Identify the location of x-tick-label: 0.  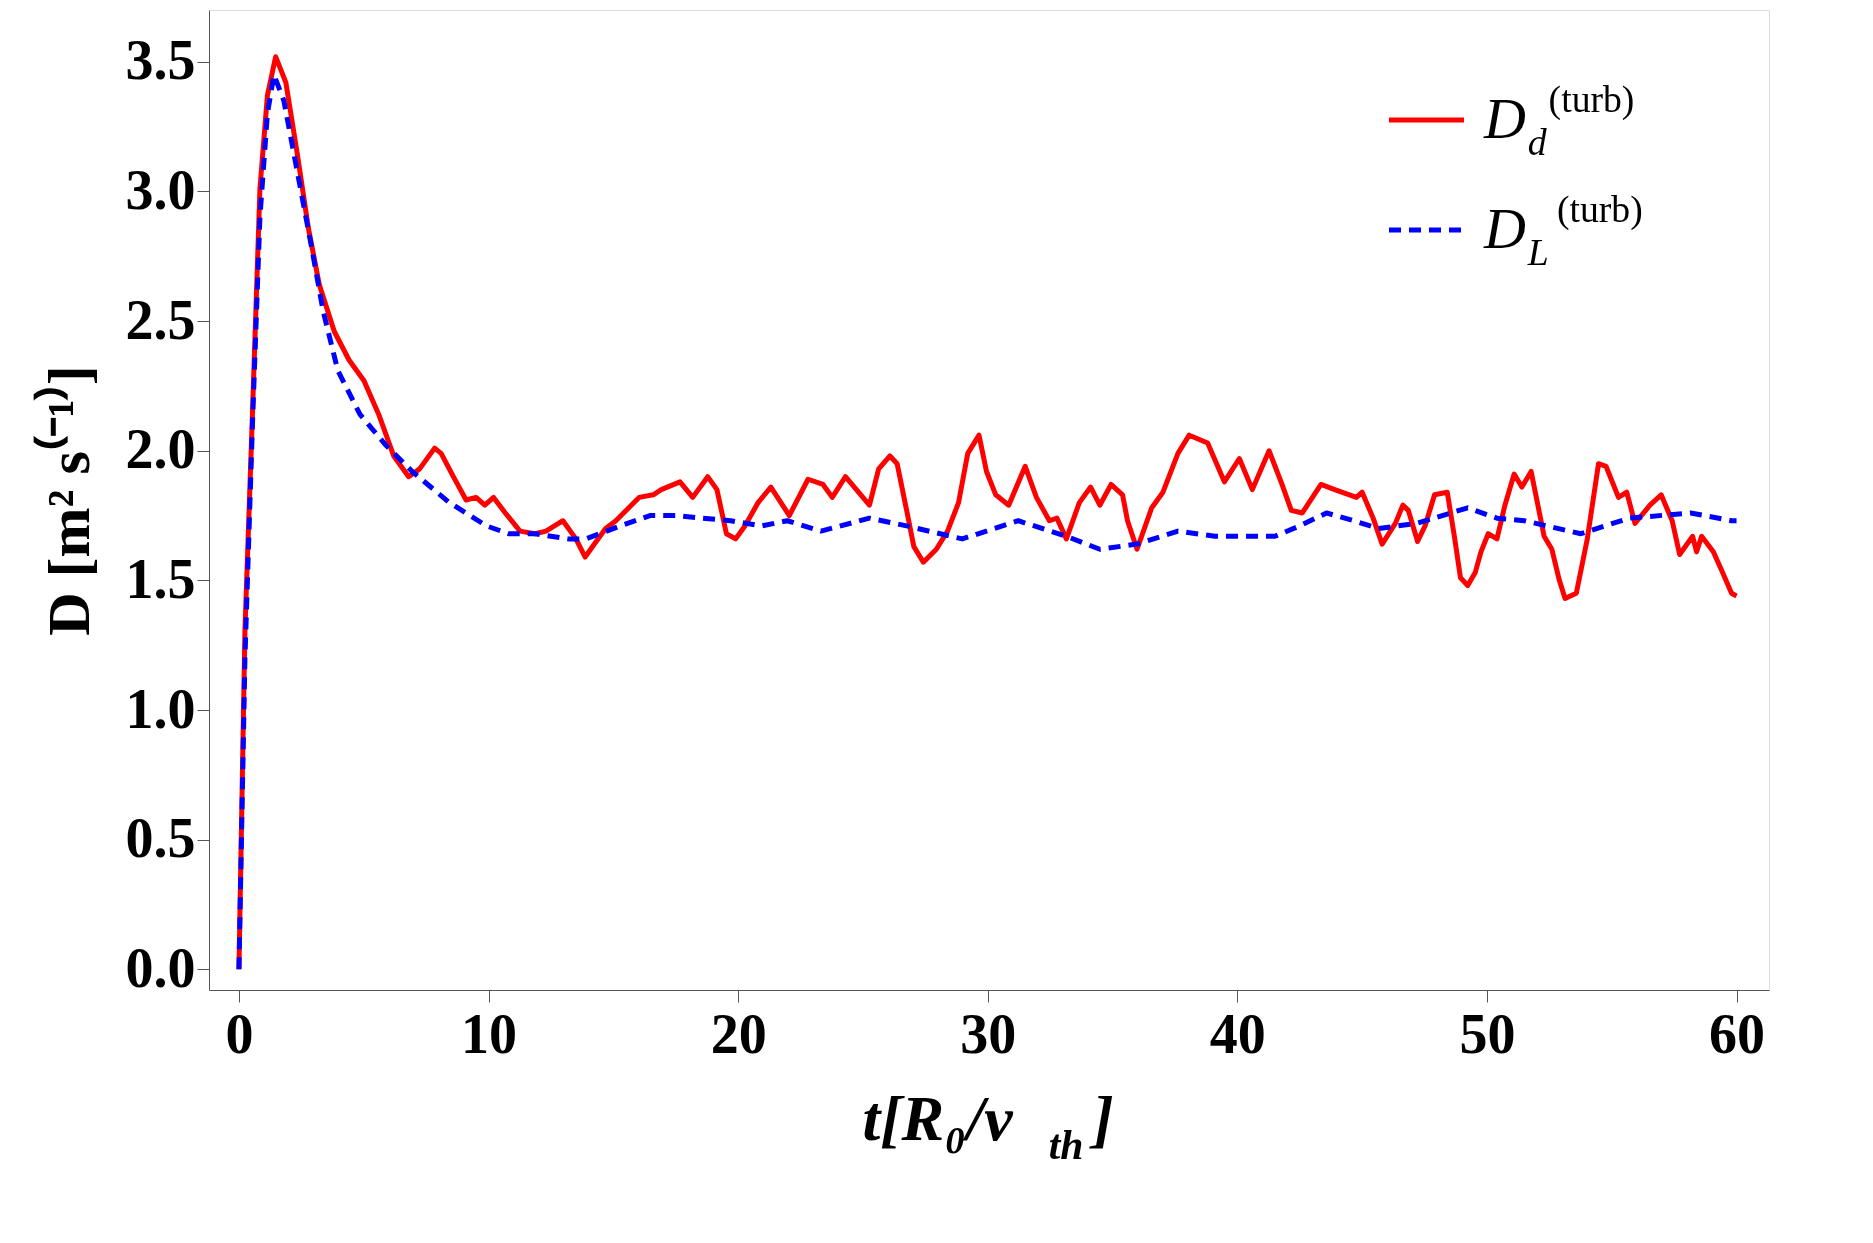
(239, 1033).